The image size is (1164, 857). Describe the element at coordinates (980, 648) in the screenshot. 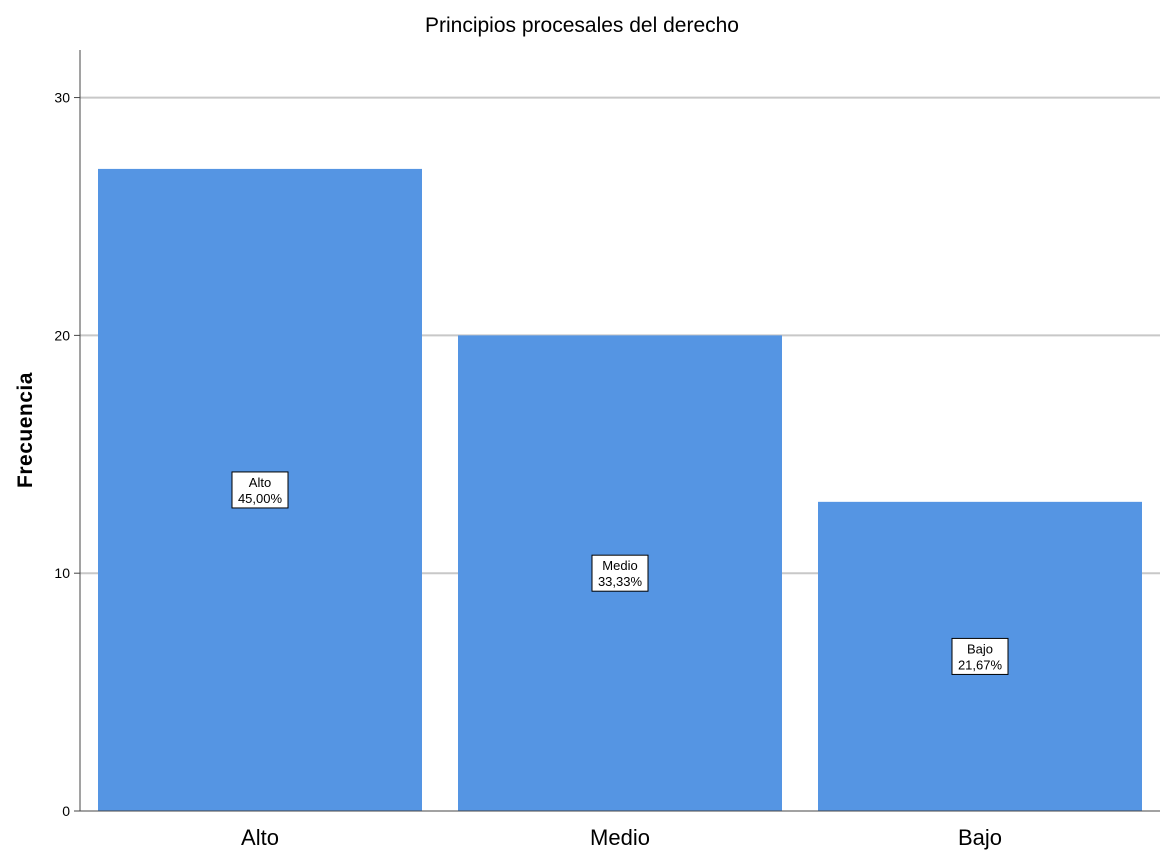

I see `data-label-category: Bajo` at that location.